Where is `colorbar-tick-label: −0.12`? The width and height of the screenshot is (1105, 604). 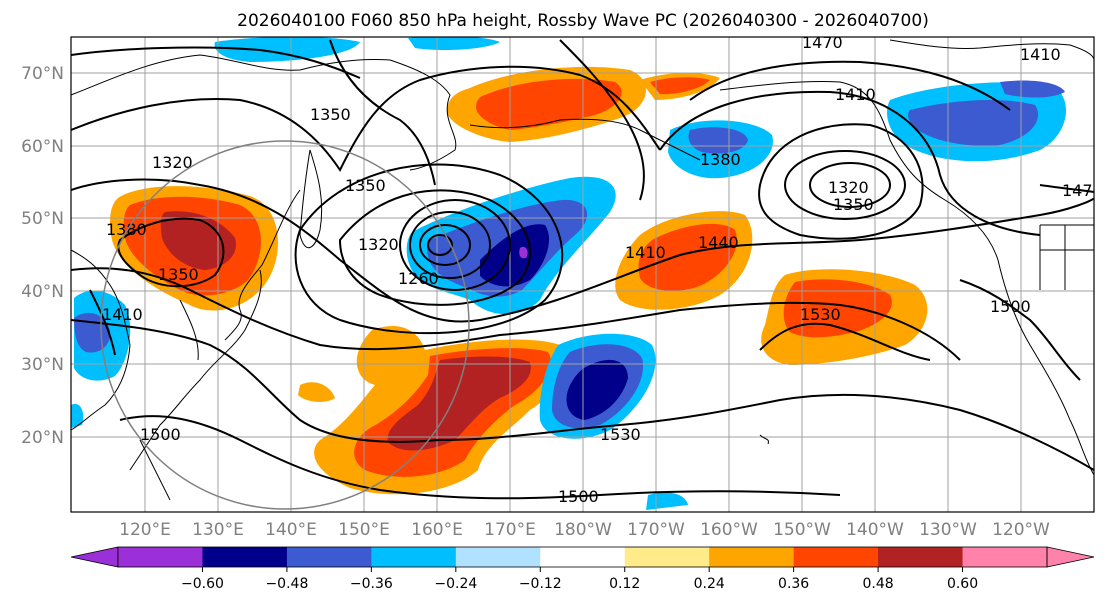
colorbar-tick-label: −0.12 is located at coordinates (540, 584).